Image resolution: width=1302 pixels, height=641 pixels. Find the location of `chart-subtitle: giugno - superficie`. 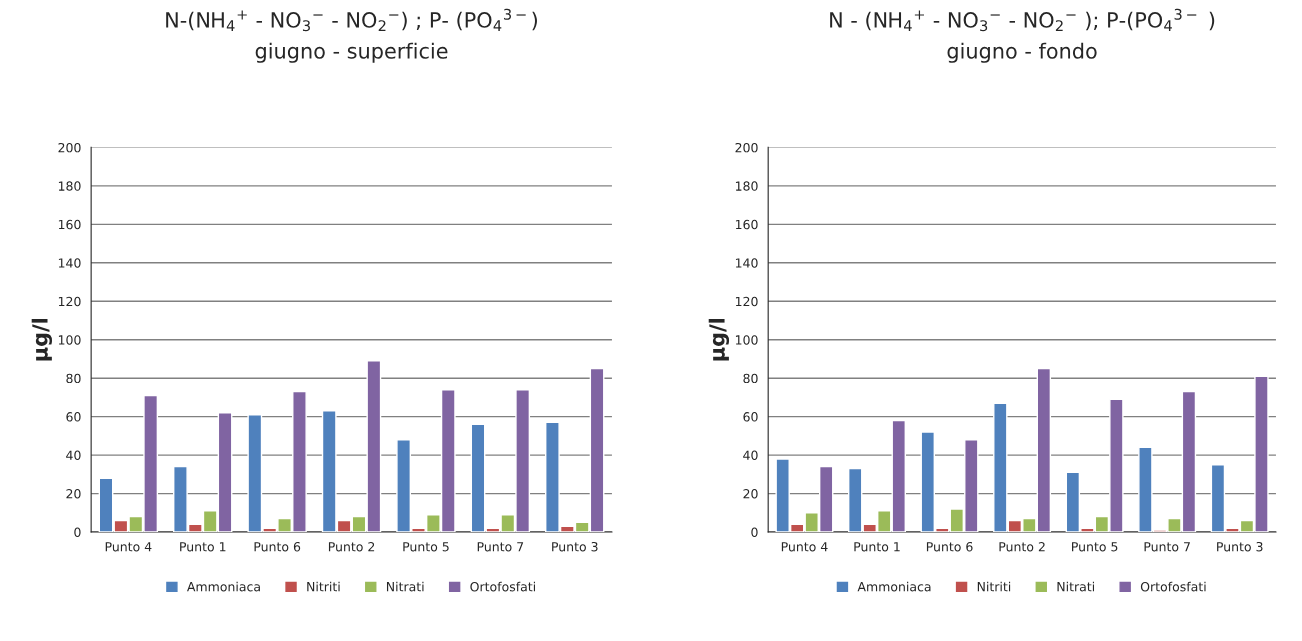

chart-subtitle: giugno - superficie is located at coordinates (351, 52).